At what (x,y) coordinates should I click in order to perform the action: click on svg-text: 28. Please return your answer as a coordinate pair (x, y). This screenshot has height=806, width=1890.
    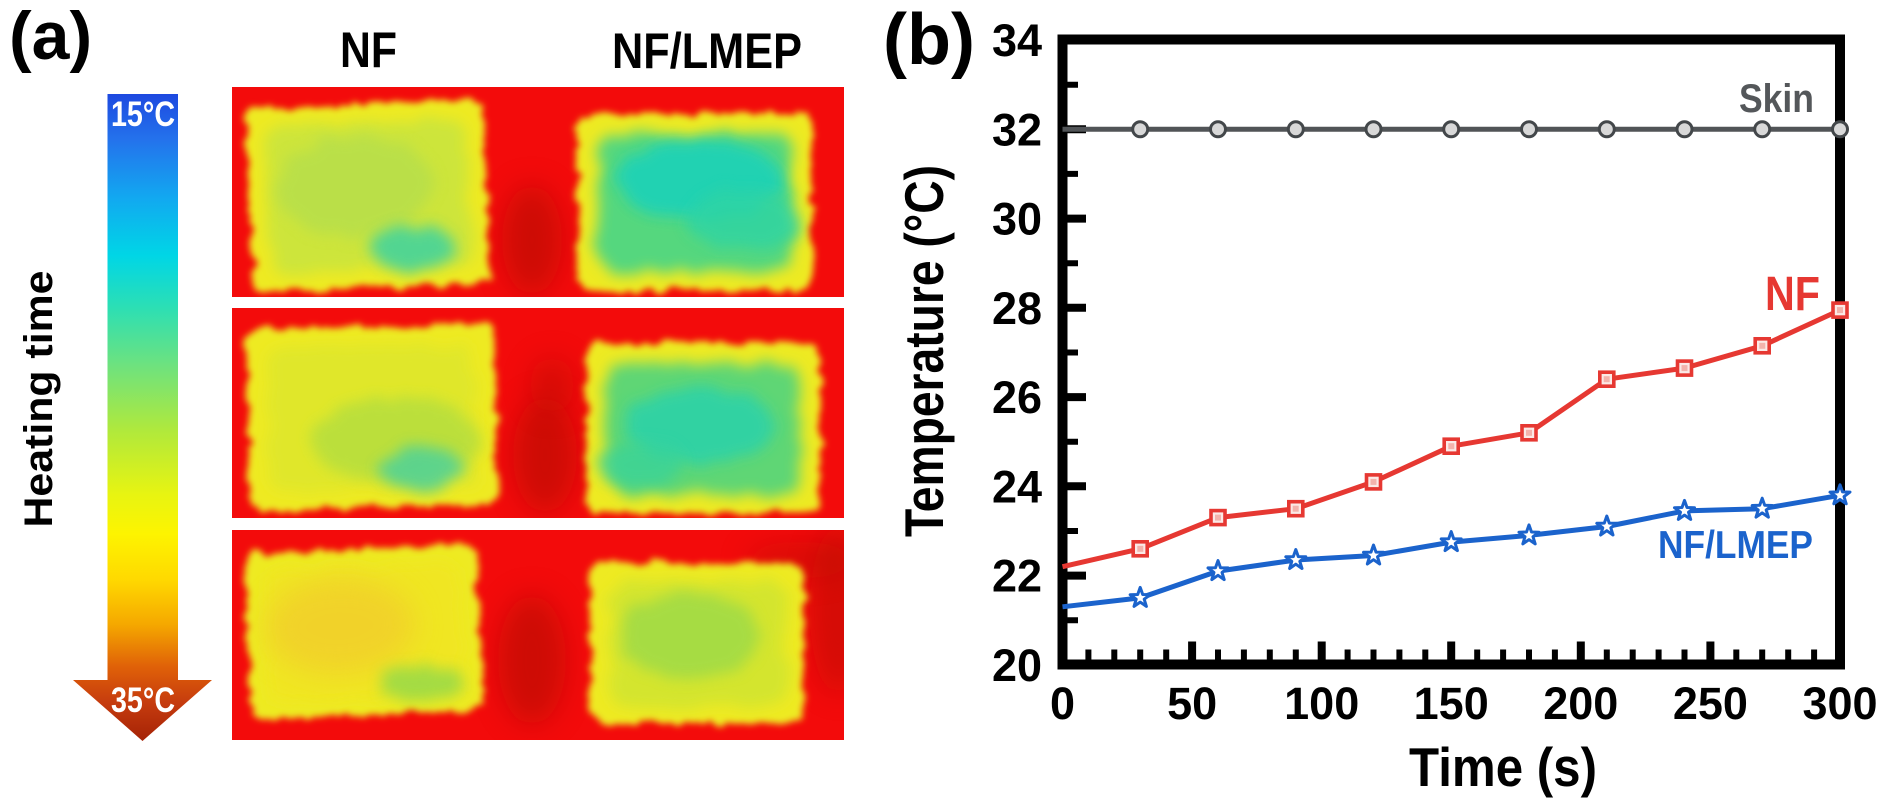
    Looking at the image, I should click on (1017, 308).